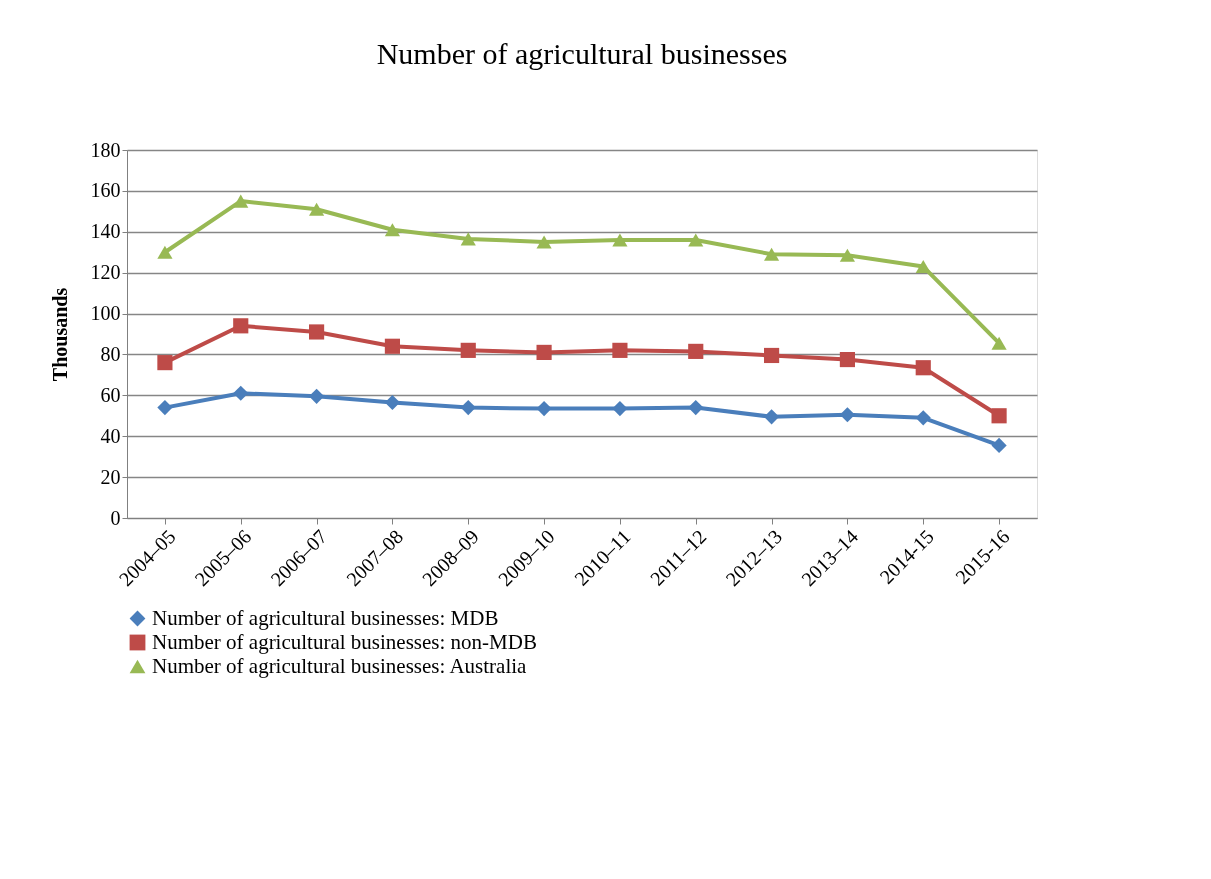 The image size is (1211, 879). What do you see at coordinates (344, 641) in the screenshot?
I see `legend-label: Number of agricultural businesses: non-MDB` at bounding box center [344, 641].